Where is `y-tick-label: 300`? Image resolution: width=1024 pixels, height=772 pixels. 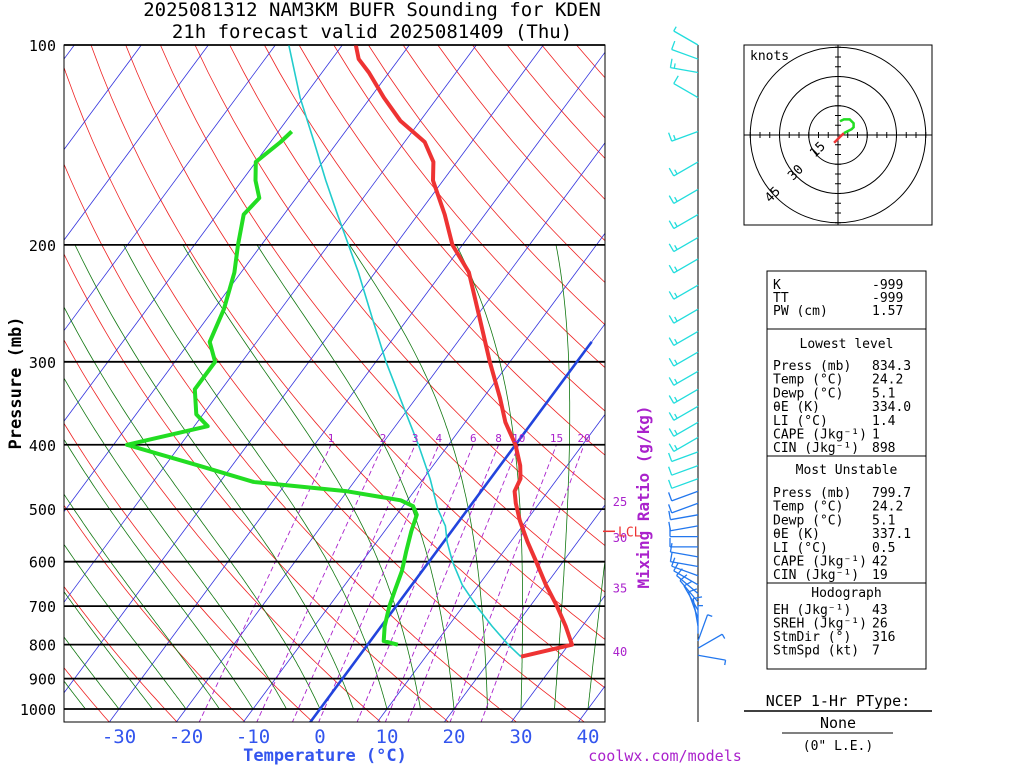
y-tick-label: 300 is located at coordinates (42, 363).